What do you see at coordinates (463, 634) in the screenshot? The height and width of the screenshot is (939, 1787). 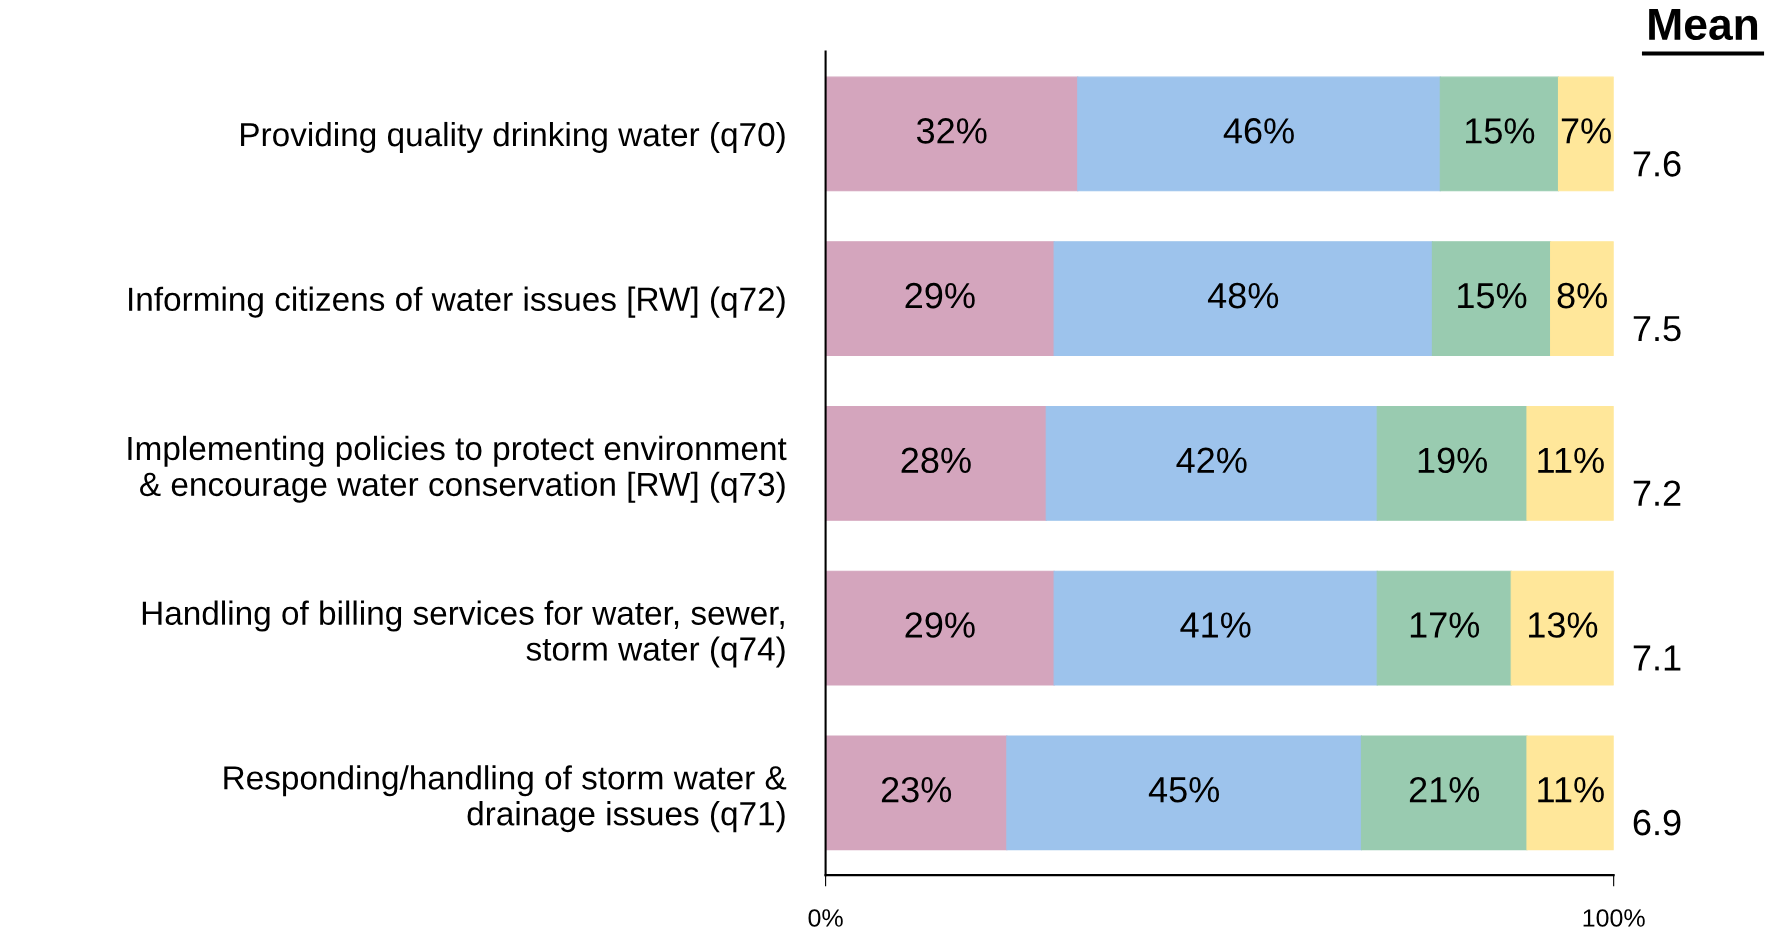 I see `y-tick-label: Handling of billing services for water, sewer, storm water (q74)` at bounding box center [463, 634].